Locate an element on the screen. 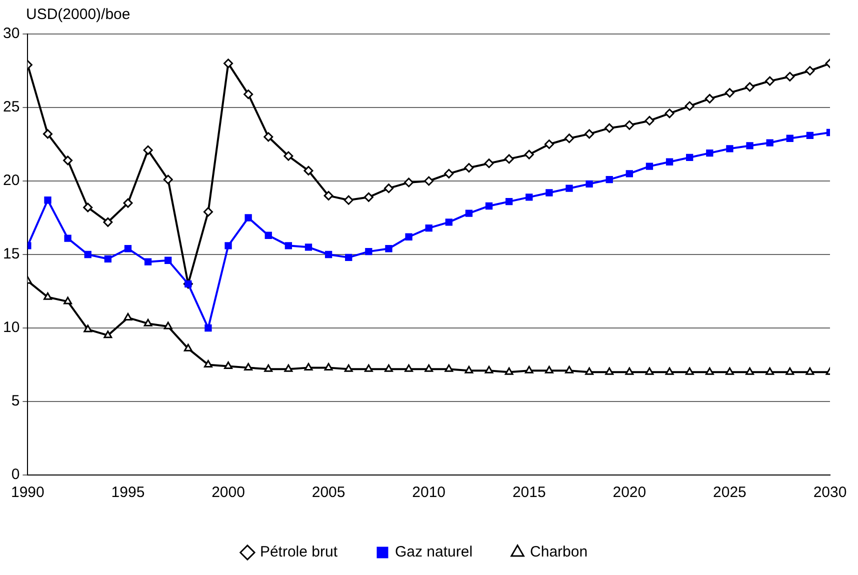 This screenshot has width=858, height=575. y-tick-label: 30 is located at coordinates (11, 33).